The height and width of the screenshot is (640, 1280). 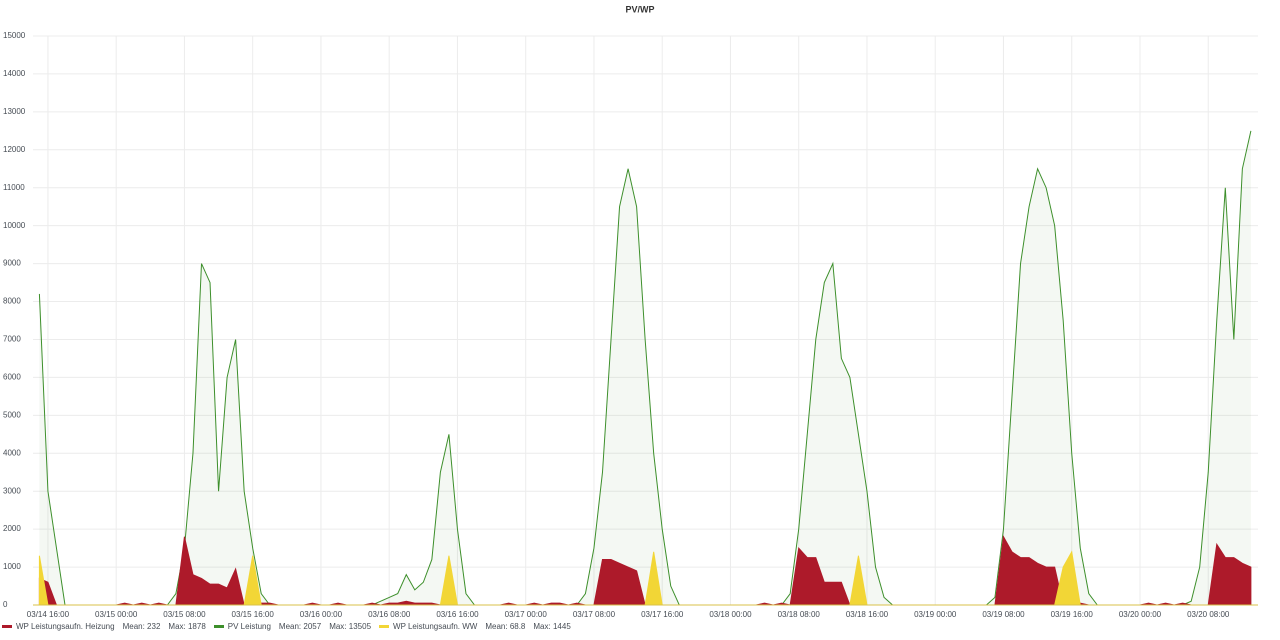 What do you see at coordinates (867, 614) in the screenshot?
I see `x-tick-label: 03/18 16:00` at bounding box center [867, 614].